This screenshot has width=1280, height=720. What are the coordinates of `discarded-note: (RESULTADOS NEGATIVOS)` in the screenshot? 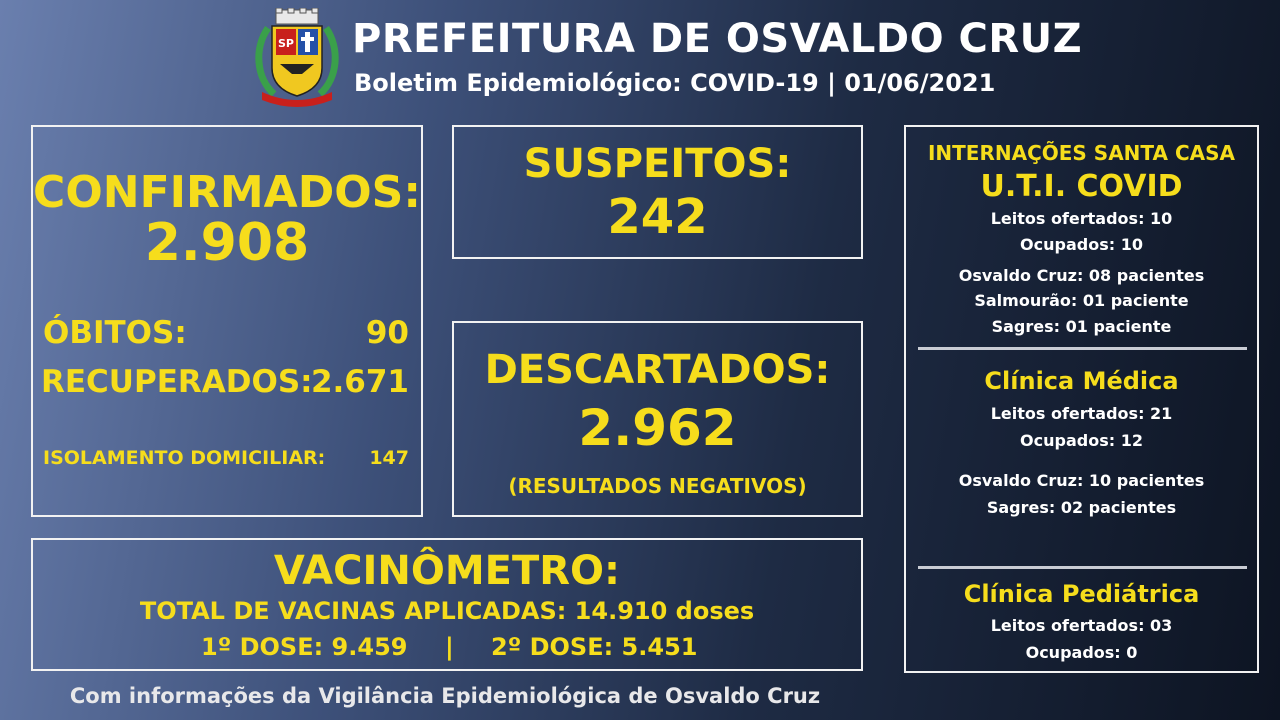 It's located at (657, 486).